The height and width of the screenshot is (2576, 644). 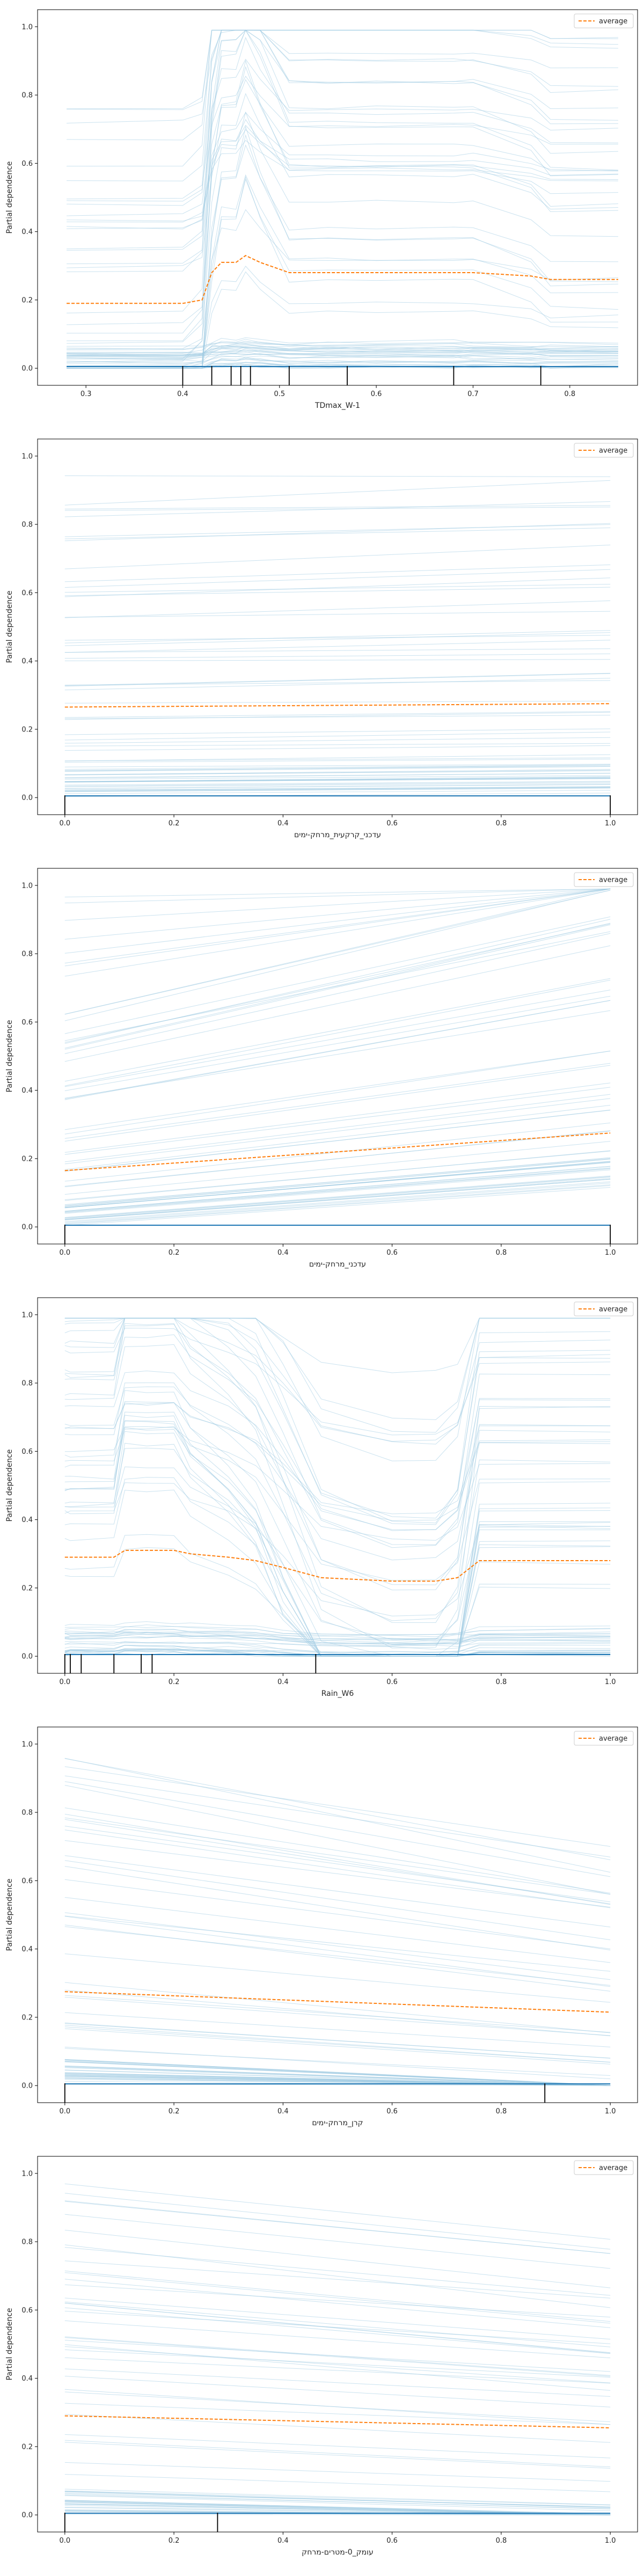 What do you see at coordinates (610, 1253) in the screenshot?
I see `x-tick-label: 1.0` at bounding box center [610, 1253].